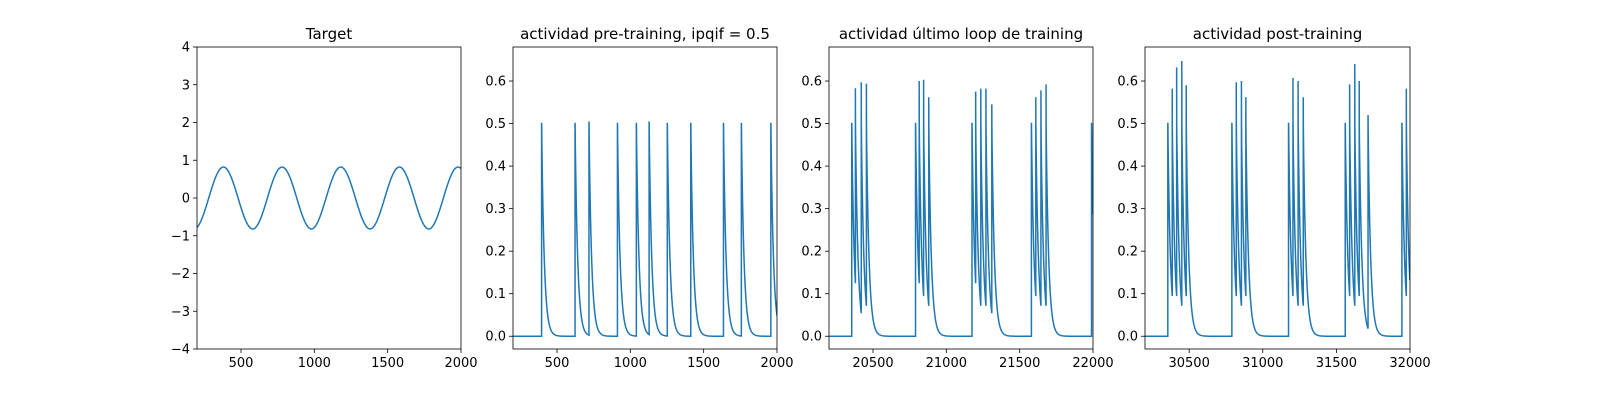 The width and height of the screenshot is (1600, 400). Describe the element at coordinates (1409, 363) in the screenshot. I see `x-tick-label: 32000` at that location.